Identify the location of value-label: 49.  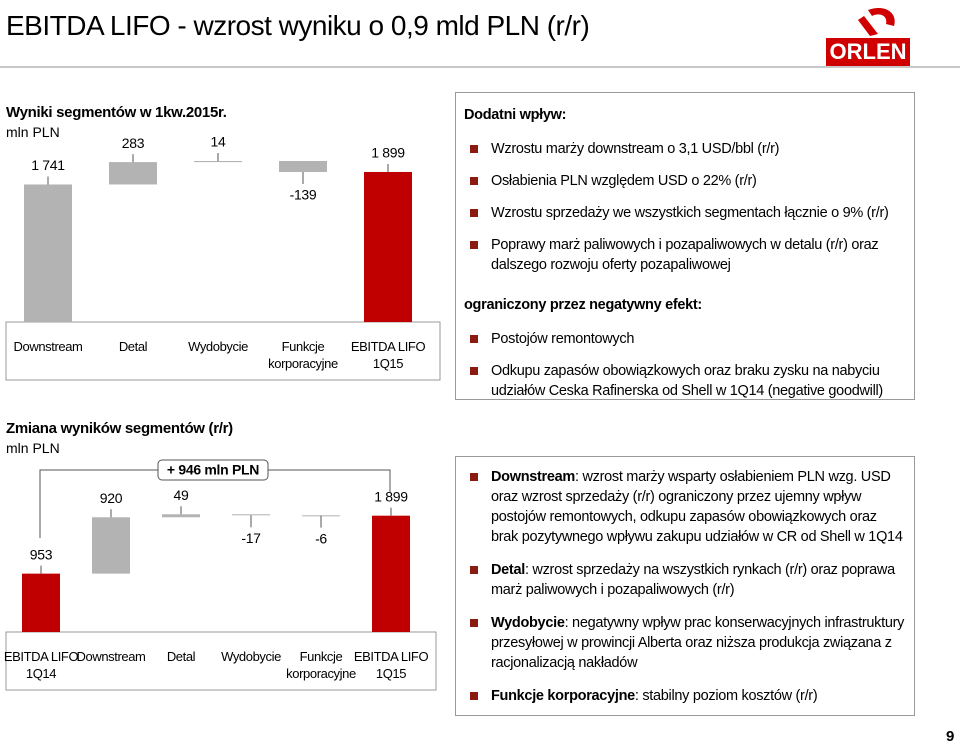
(181, 495).